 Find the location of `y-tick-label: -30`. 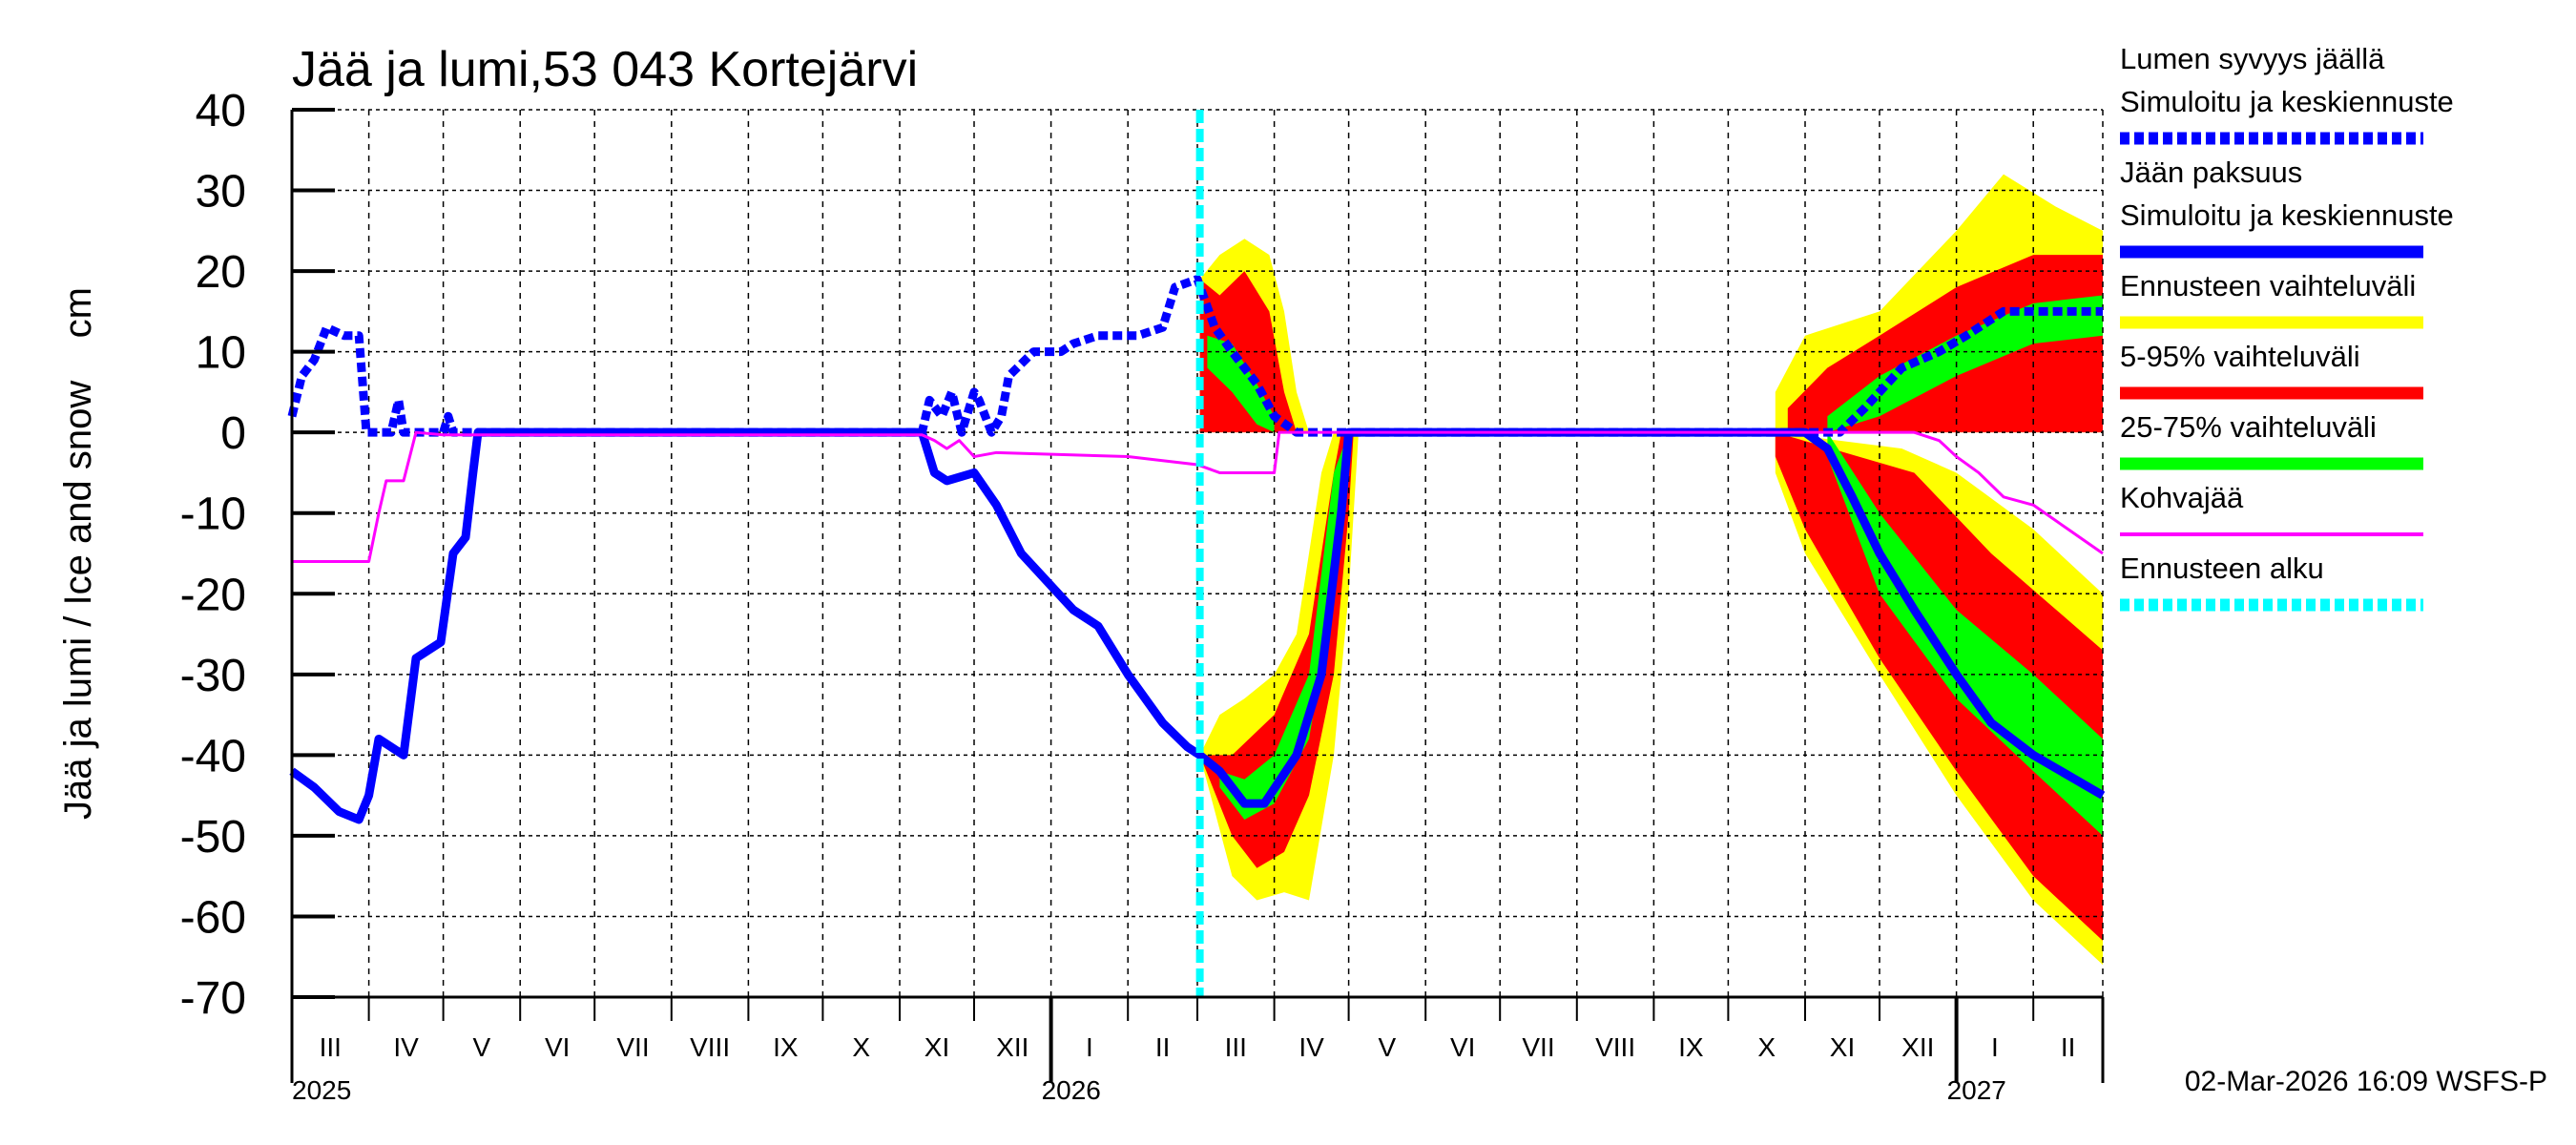

y-tick-label: -30 is located at coordinates (213, 676).